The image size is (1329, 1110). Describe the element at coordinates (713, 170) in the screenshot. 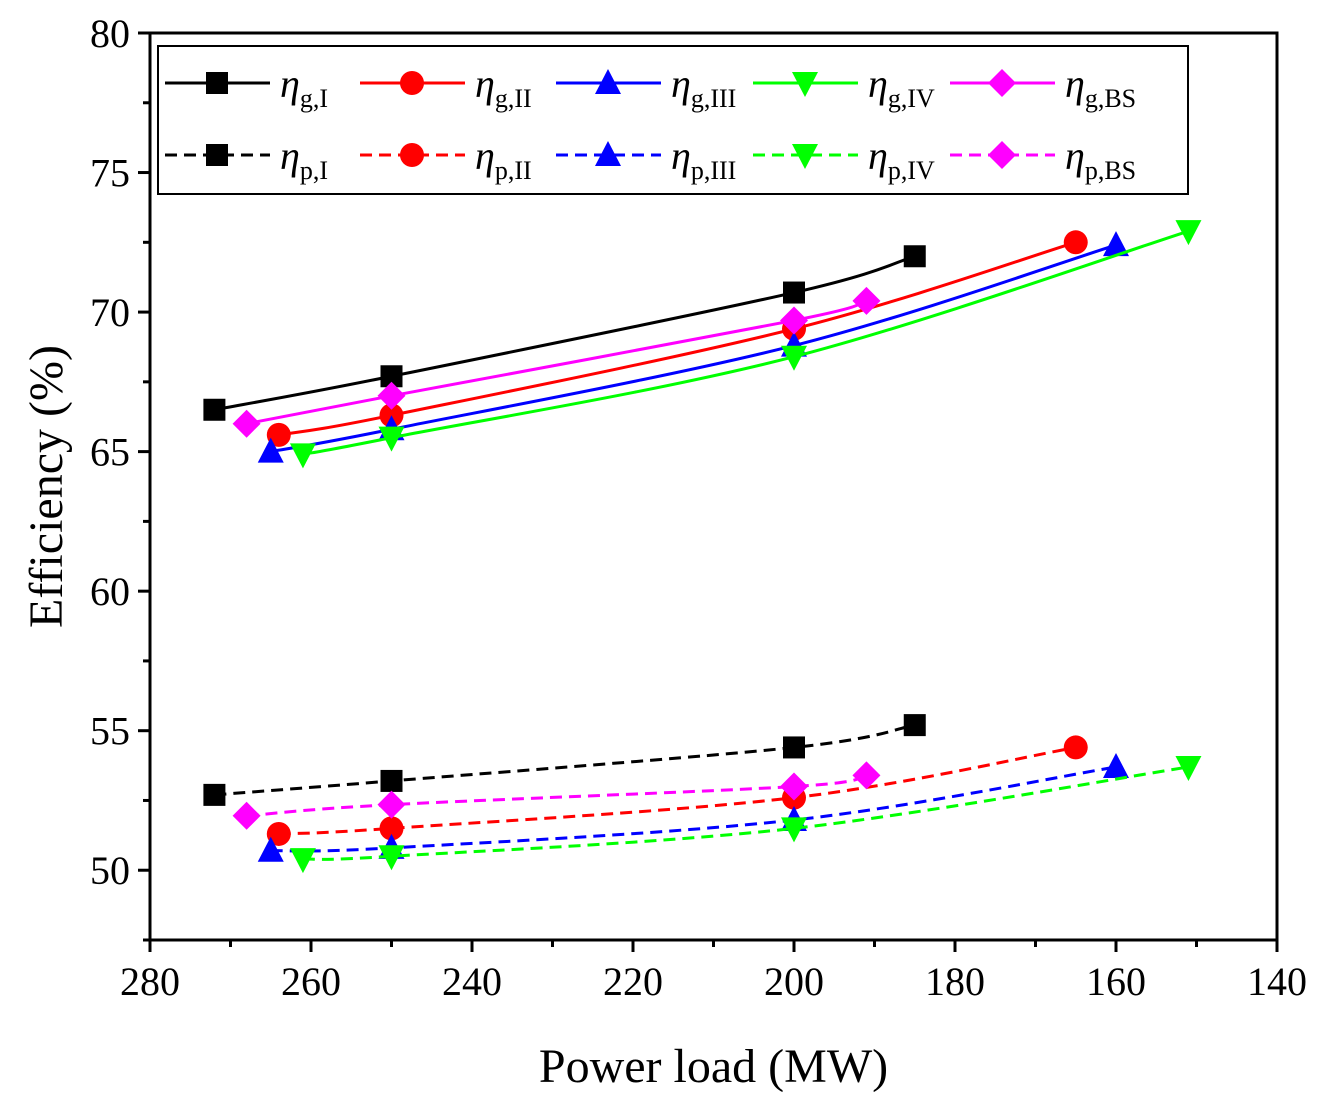

I see `legend-label-sub: p,III` at that location.